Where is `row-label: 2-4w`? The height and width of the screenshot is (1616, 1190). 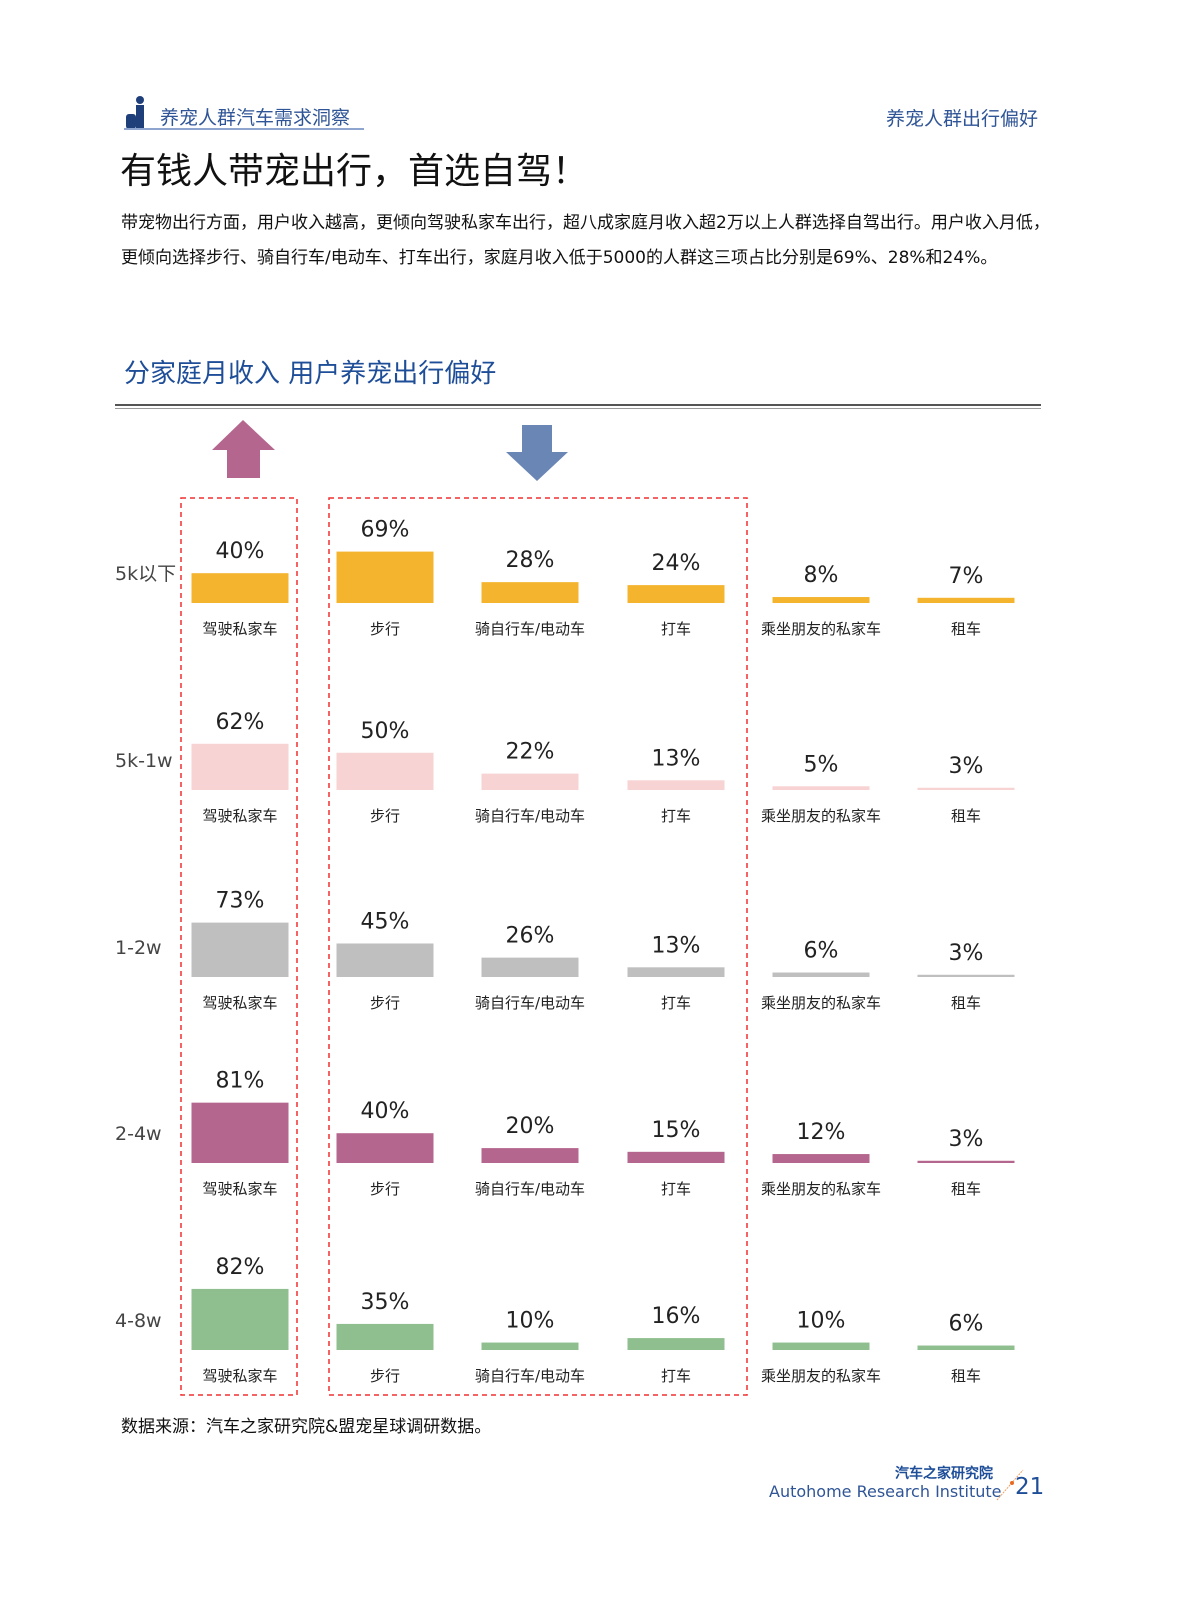 row-label: 2-4w is located at coordinates (138, 1134).